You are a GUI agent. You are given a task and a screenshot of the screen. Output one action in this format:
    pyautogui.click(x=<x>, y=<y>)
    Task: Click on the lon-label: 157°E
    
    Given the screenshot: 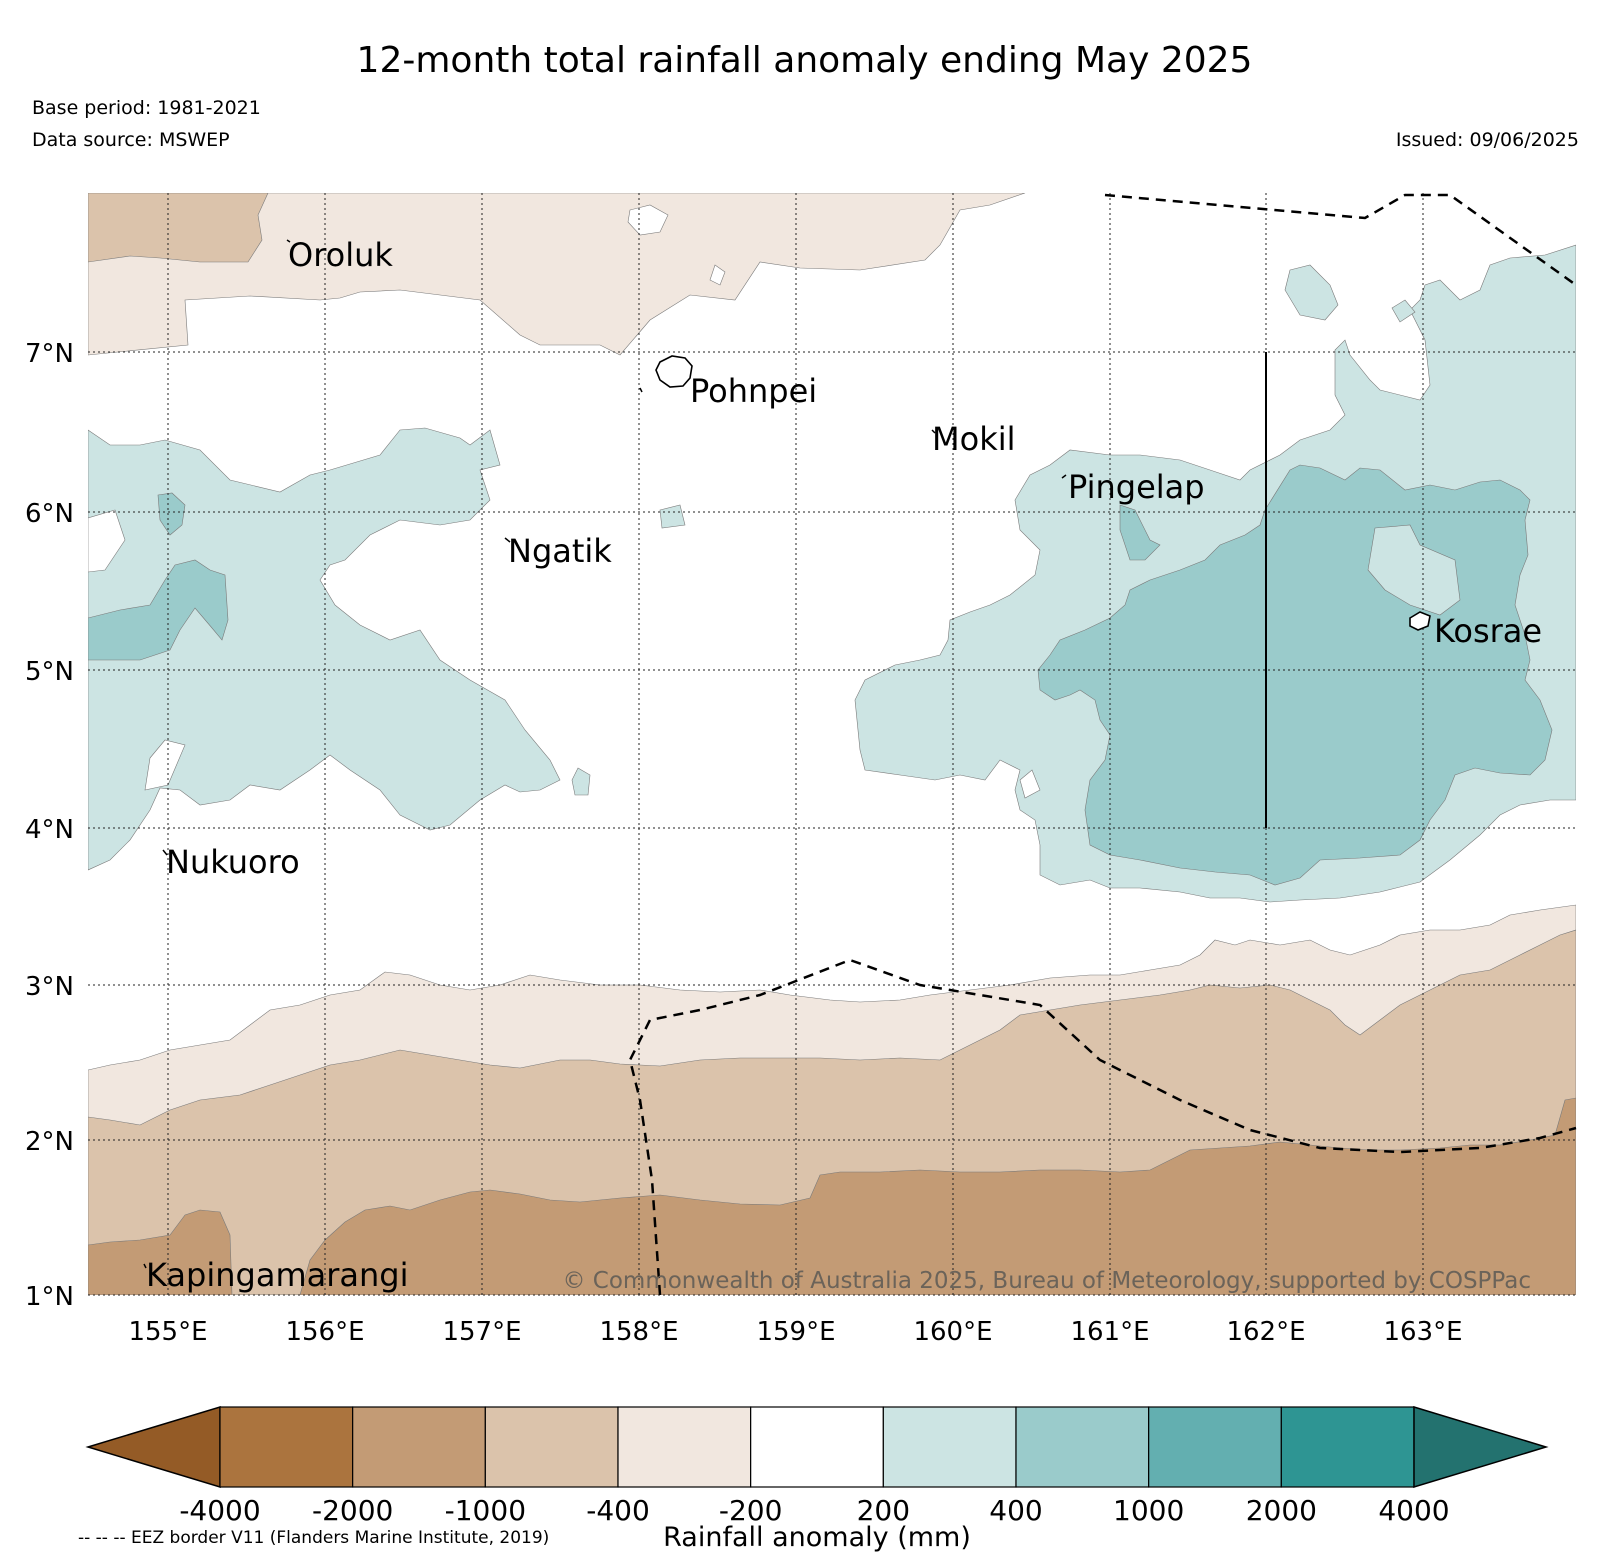 What is the action you would take?
    pyautogui.click(x=481, y=1332)
    